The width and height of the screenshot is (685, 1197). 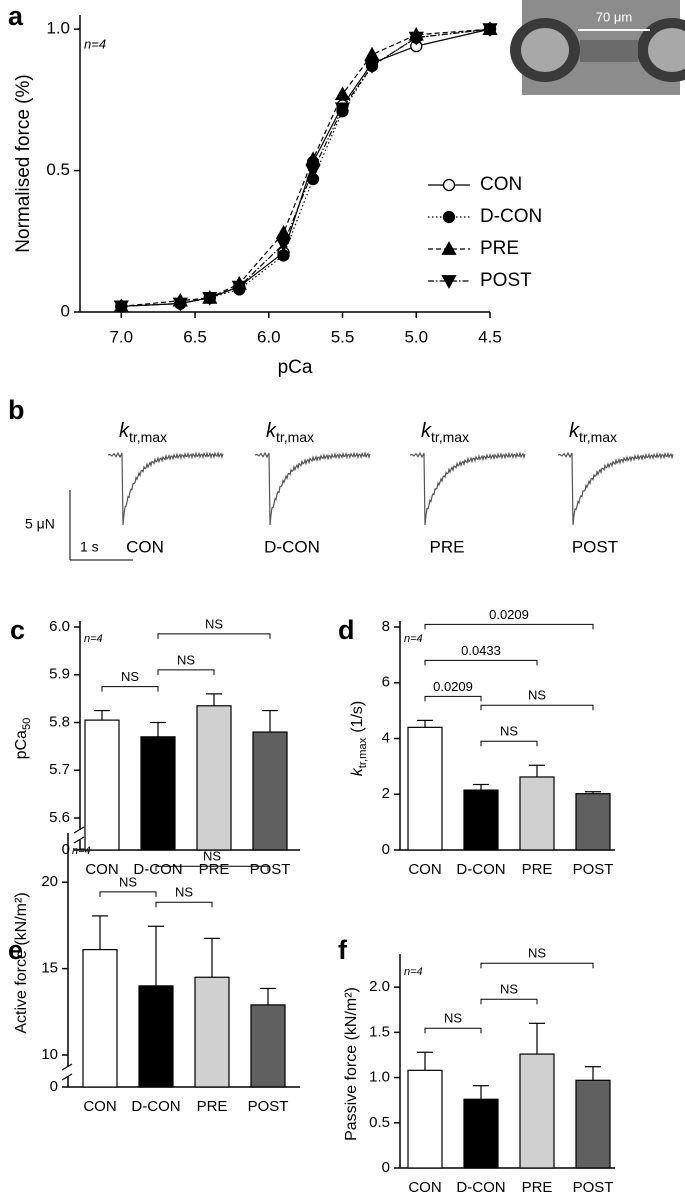 What do you see at coordinates (89, 547) in the screenshot?
I see `scale-x-label: 1 s` at bounding box center [89, 547].